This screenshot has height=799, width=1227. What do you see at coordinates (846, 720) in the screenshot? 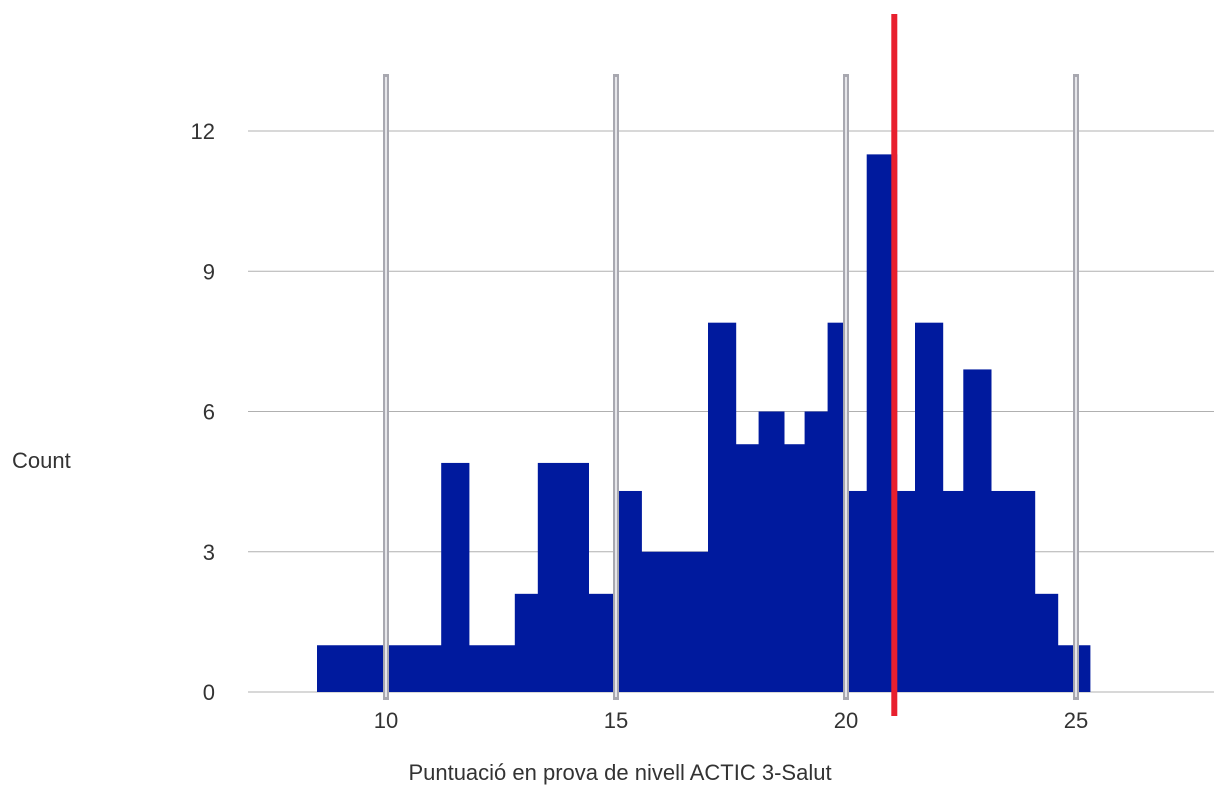
I see `x-tick-label-20: 20` at bounding box center [846, 720].